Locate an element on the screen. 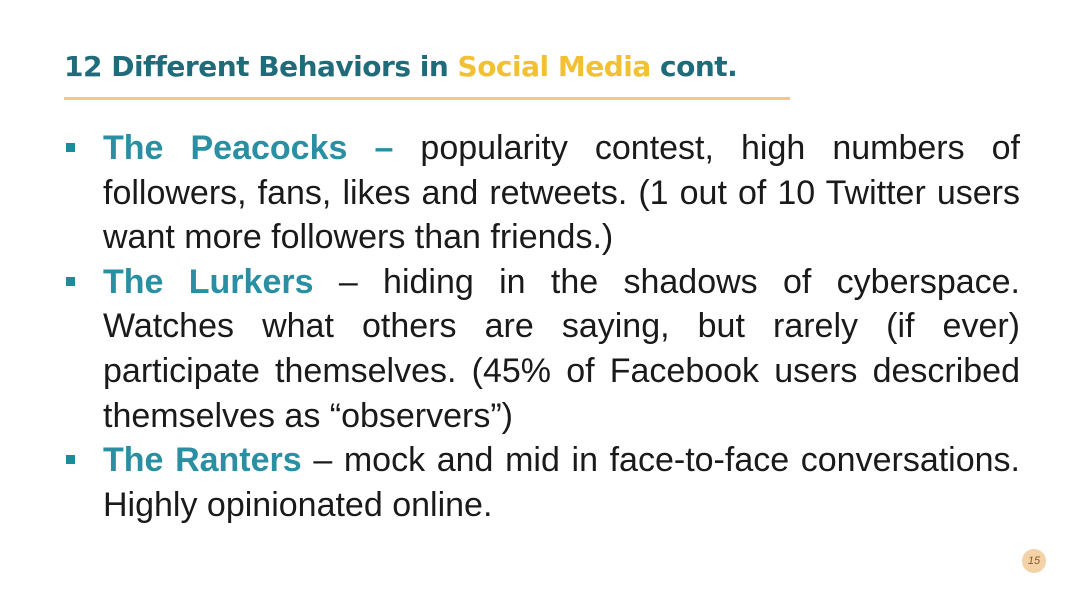 The image size is (1080, 604). bullet-term: The Ranters is located at coordinates (202, 460).